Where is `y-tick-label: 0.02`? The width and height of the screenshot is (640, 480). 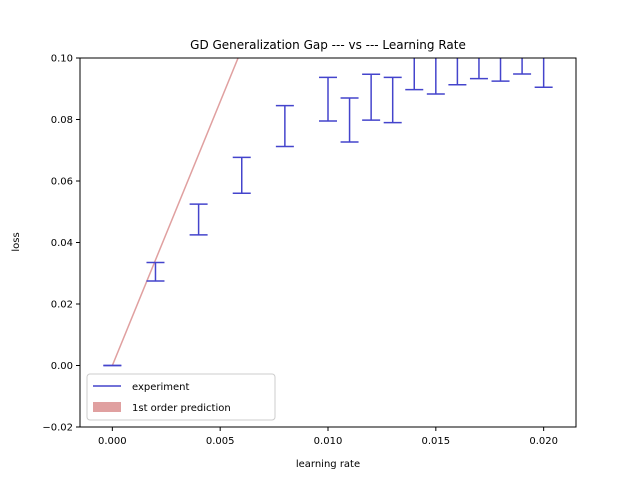
y-tick-label: 0.02 is located at coordinates (62, 305).